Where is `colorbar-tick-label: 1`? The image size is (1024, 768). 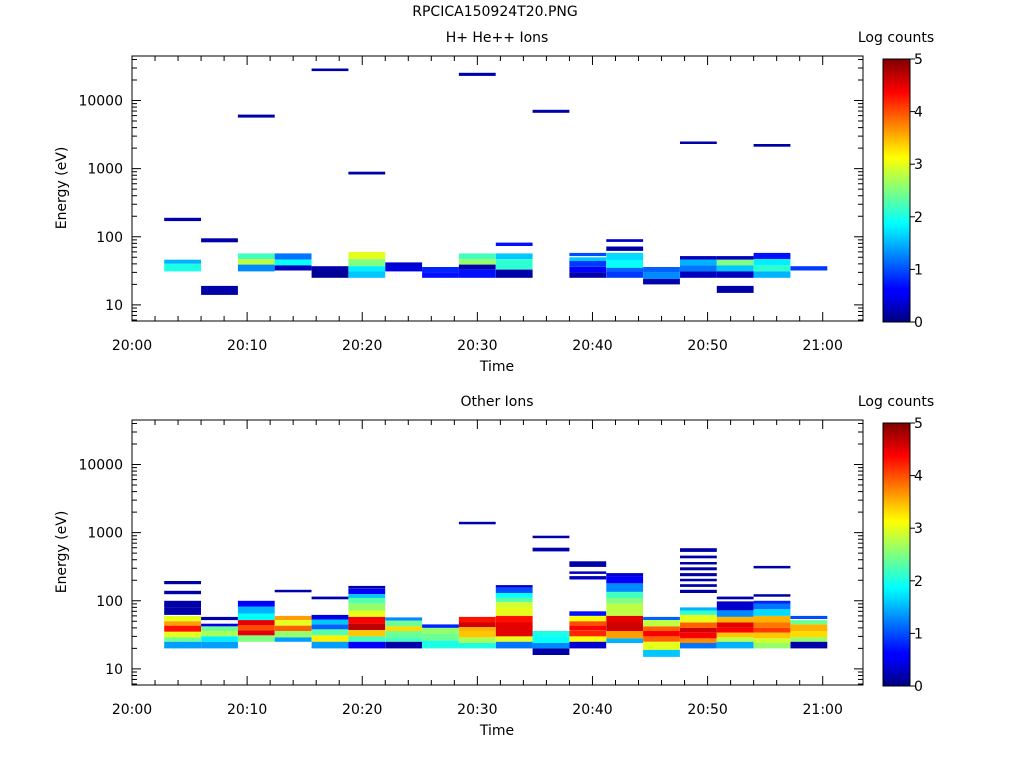 colorbar-tick-label: 1 is located at coordinates (918, 270).